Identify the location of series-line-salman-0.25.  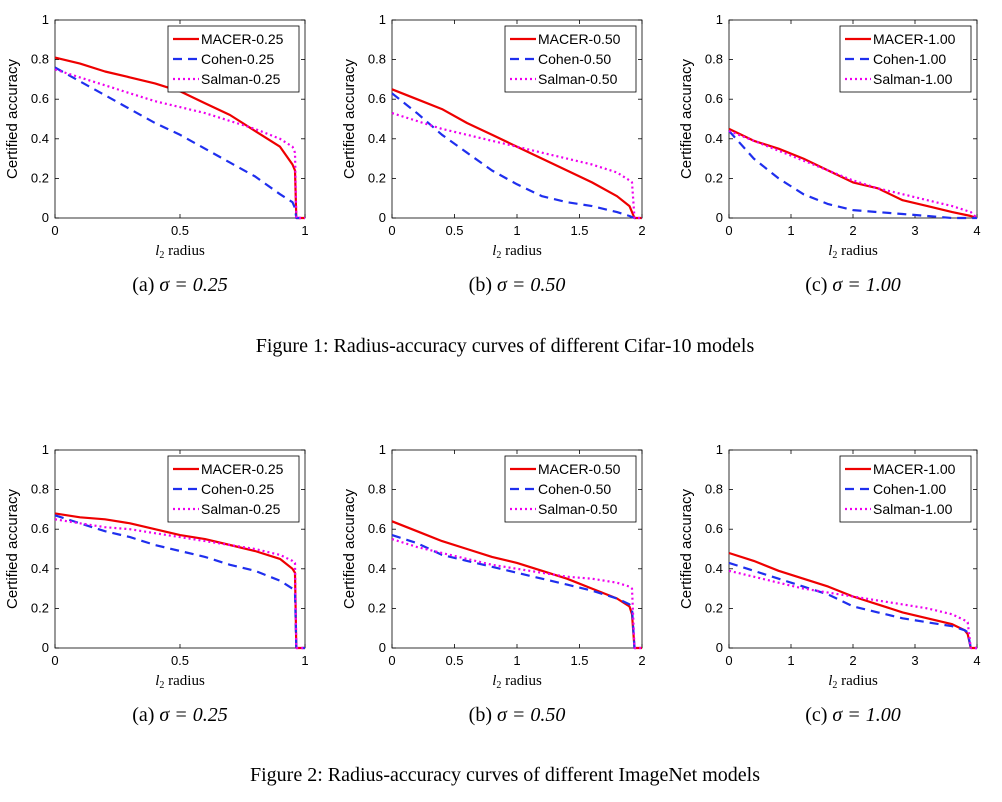
(179, 144).